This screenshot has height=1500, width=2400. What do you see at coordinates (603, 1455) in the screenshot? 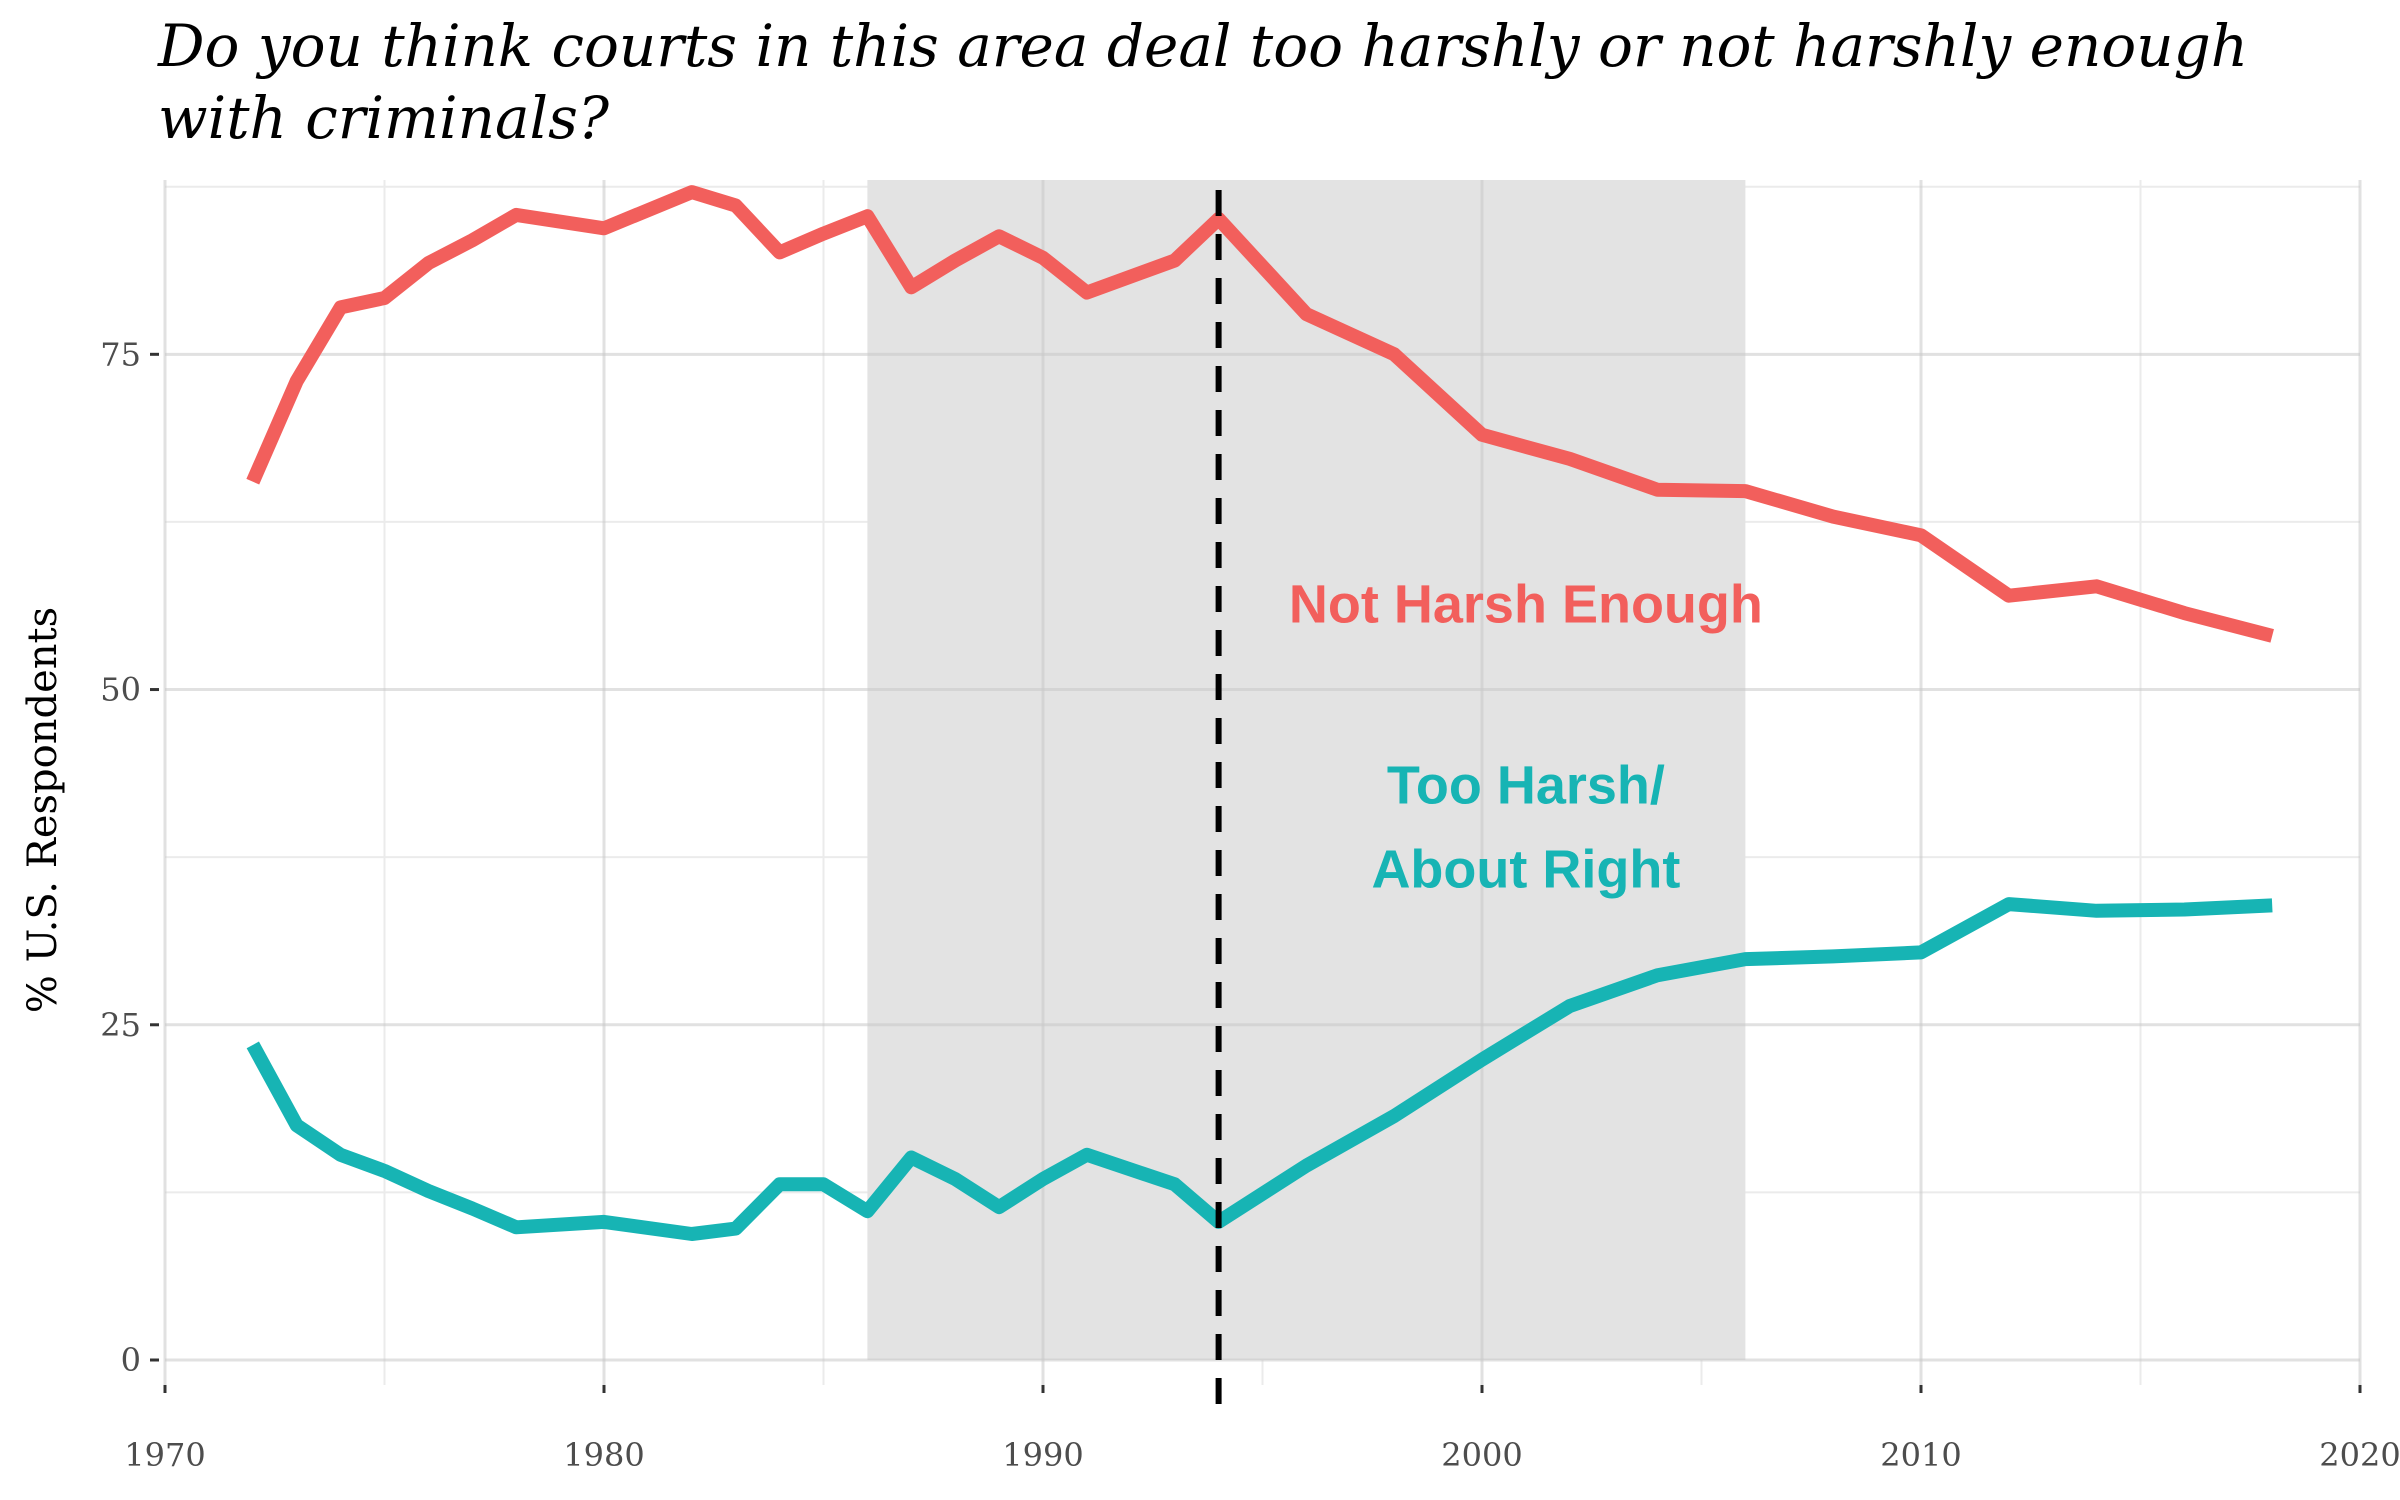
I see `x-tick-label: 1980` at bounding box center [603, 1455].